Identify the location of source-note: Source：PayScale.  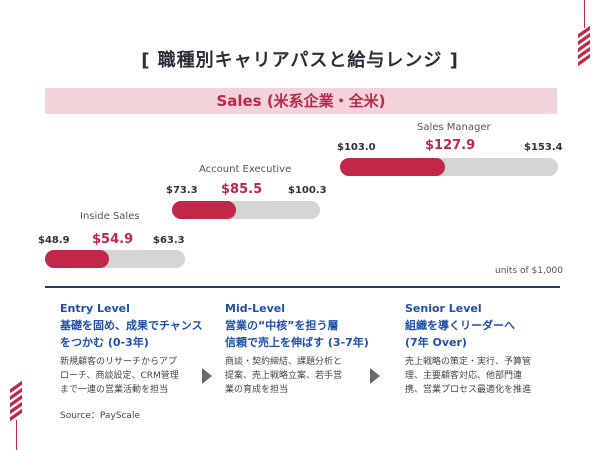
(100, 416).